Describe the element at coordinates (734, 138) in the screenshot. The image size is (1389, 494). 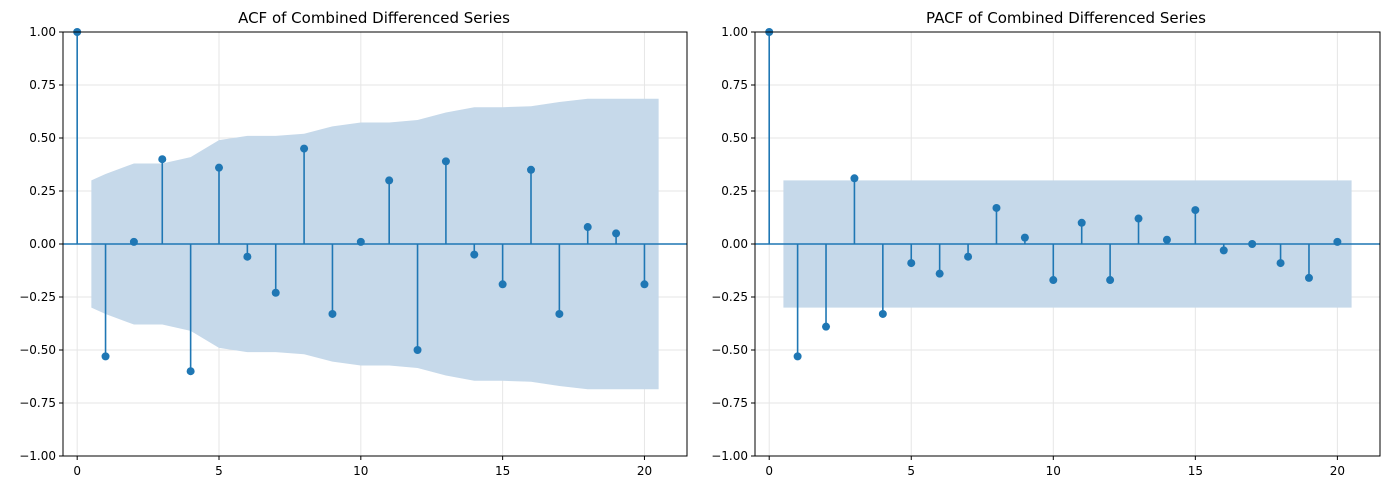
I see `pacf-ytick-label-2: 0.50` at that location.